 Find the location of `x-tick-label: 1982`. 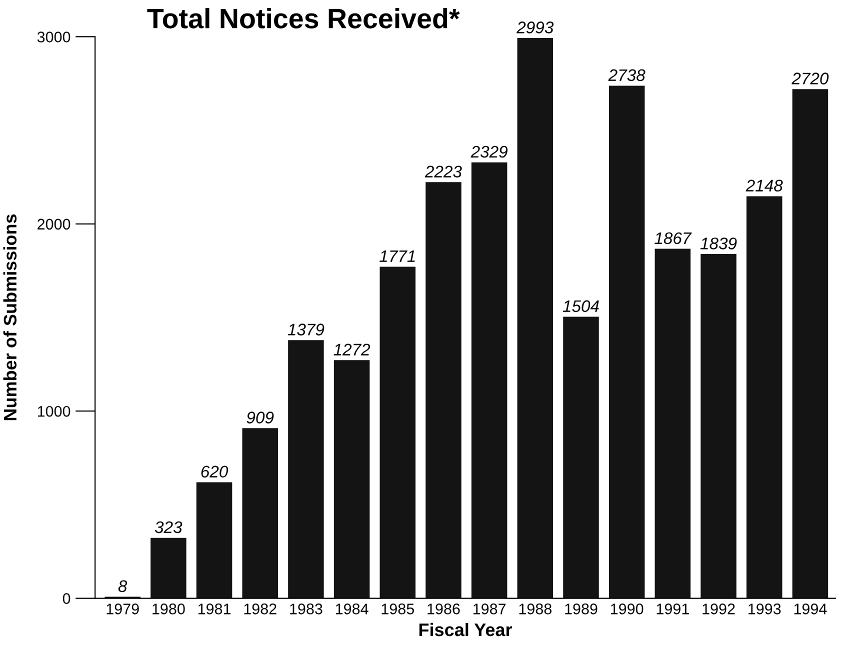

x-tick-label: 1982 is located at coordinates (260, 609).